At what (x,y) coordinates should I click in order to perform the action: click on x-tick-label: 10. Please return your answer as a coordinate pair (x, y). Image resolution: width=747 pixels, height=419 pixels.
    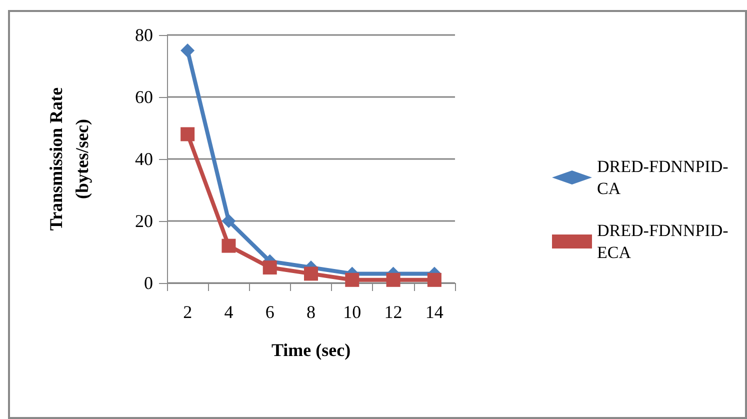
    Looking at the image, I should click on (352, 312).